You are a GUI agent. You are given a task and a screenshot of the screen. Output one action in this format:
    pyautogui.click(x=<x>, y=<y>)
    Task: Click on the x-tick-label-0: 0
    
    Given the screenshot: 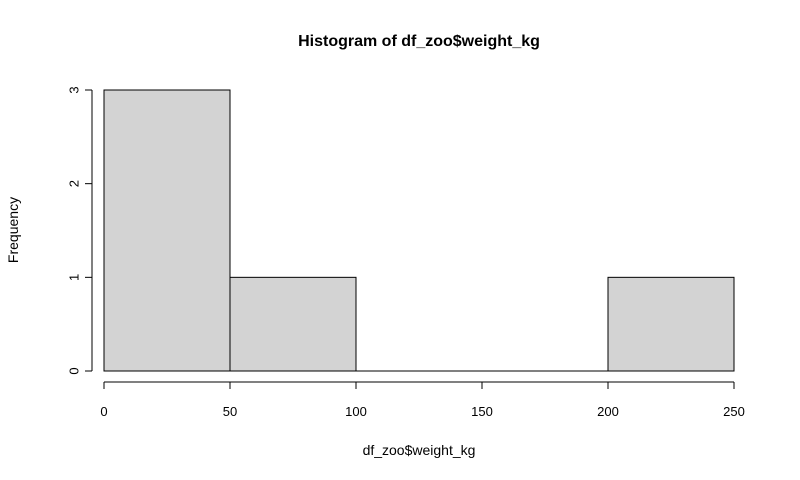 What is the action you would take?
    pyautogui.click(x=103, y=411)
    